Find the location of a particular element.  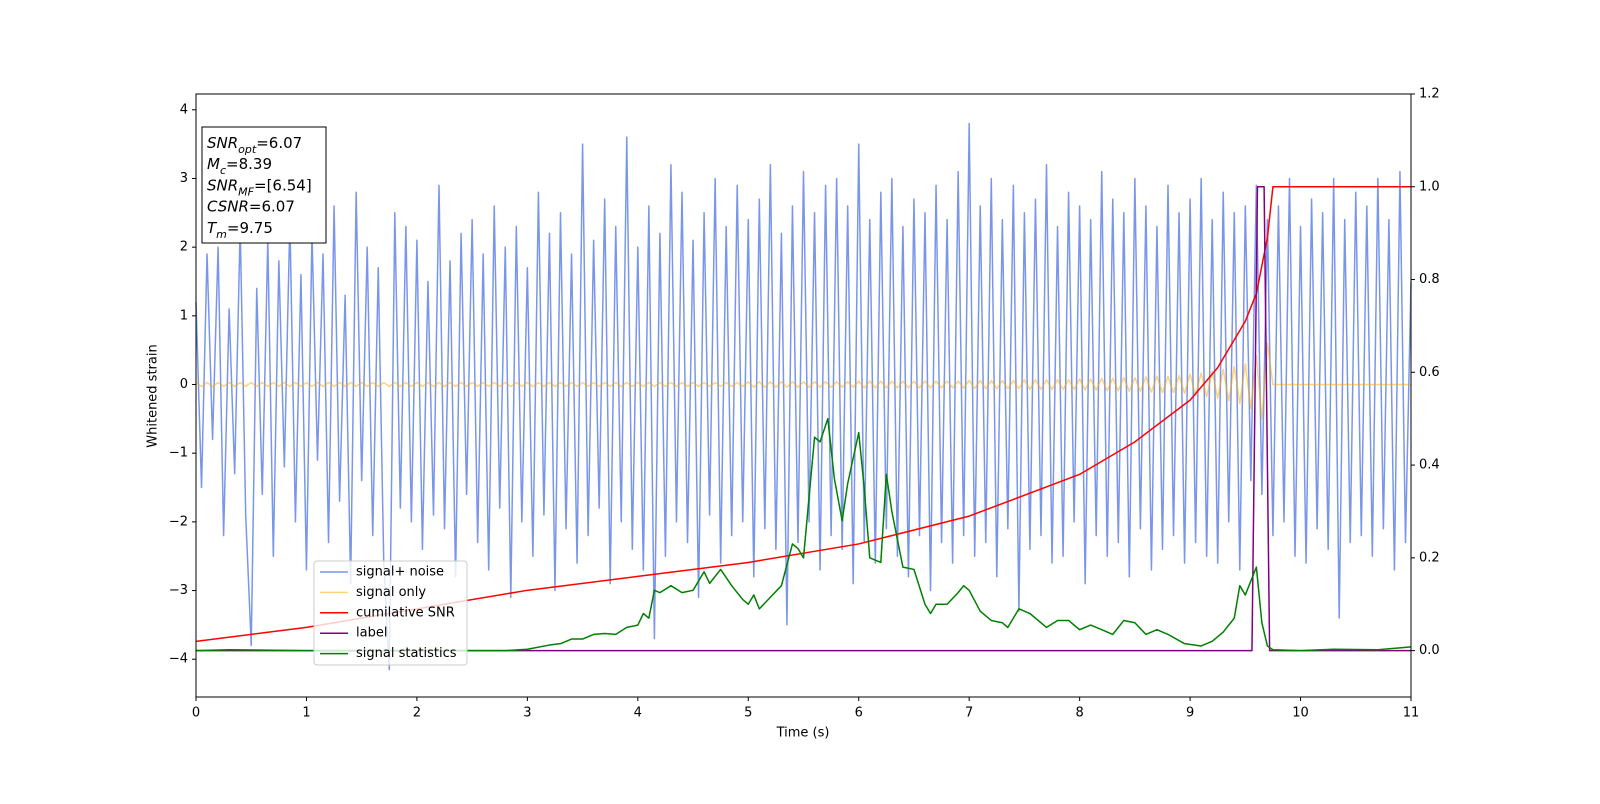

info-subscript: opt is located at coordinates (247, 149).